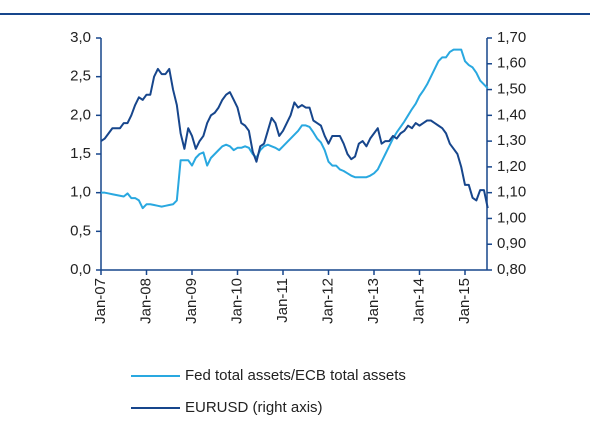 The image size is (590, 443). I want to click on y2-tick-label: 1,20, so click(511, 166).